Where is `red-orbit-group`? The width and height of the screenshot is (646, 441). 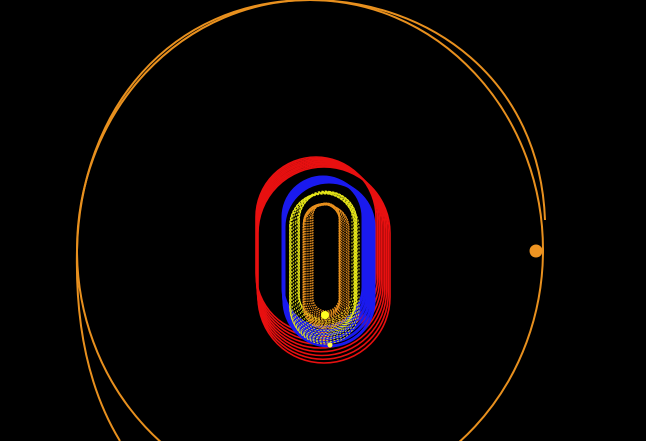
red-orbit-group is located at coordinates (323, 260).